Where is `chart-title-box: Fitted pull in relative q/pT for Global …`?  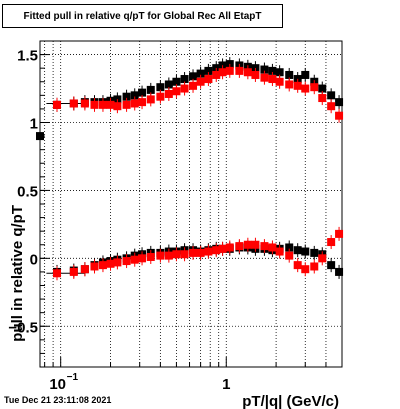 chart-title-box: Fitted pull in relative q/pT for Global … is located at coordinates (142, 16).